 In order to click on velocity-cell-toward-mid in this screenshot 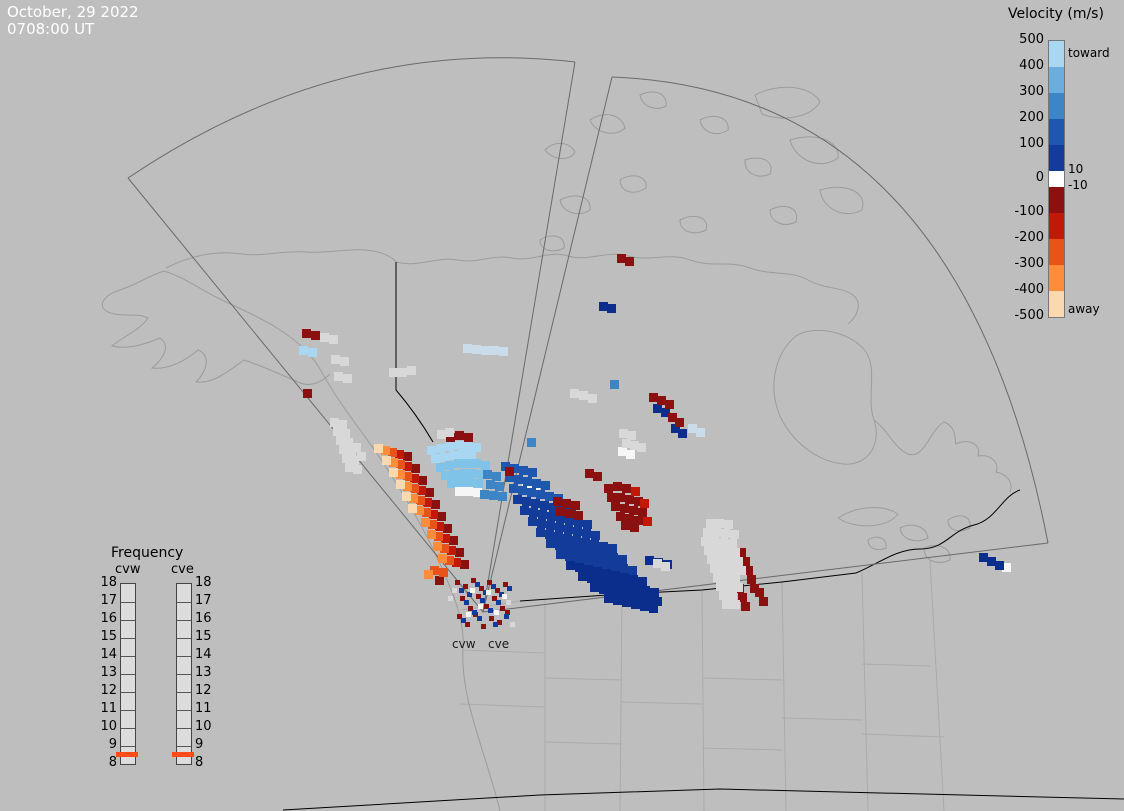, I will do `click(484, 494)`.